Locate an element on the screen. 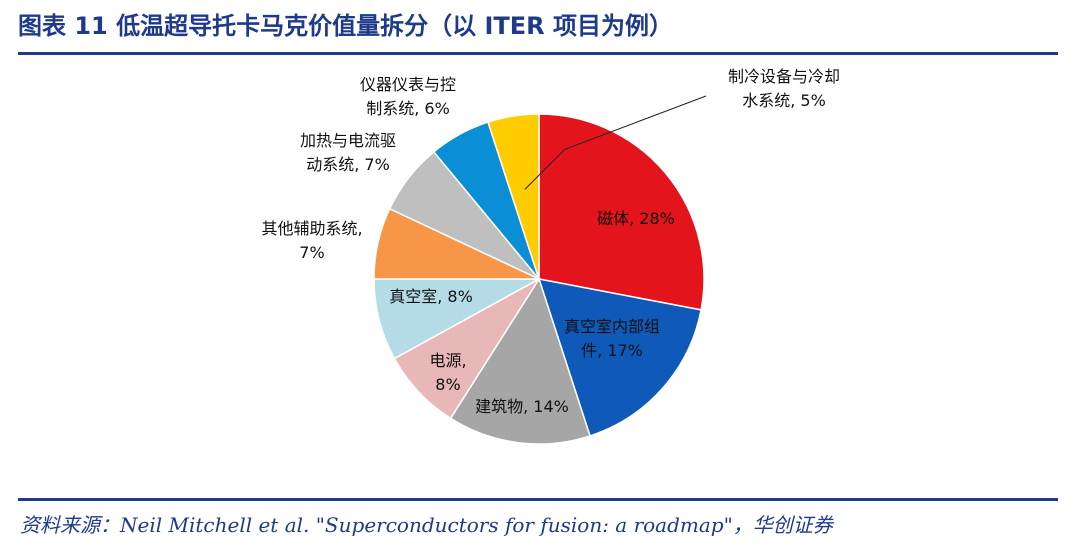  slice-label-4: 电源, 8% is located at coordinates (447, 372).